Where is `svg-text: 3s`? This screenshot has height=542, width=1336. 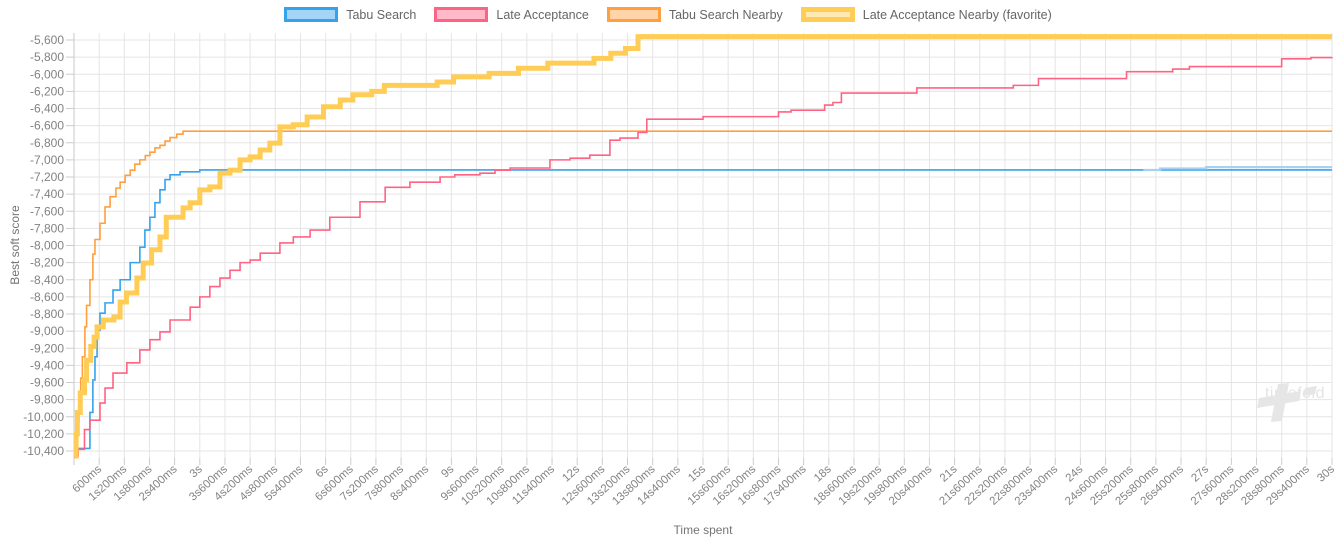 svg-text: 3s is located at coordinates (196, 471).